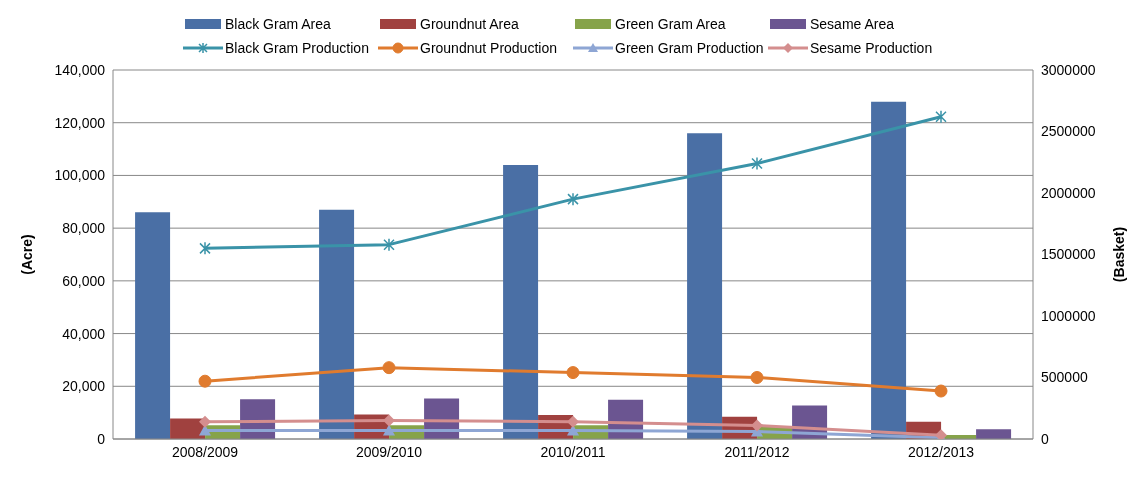 The height and width of the screenshot is (480, 1148). Describe the element at coordinates (1068, 254) in the screenshot. I see `y2-tick-label: 1500000` at that location.